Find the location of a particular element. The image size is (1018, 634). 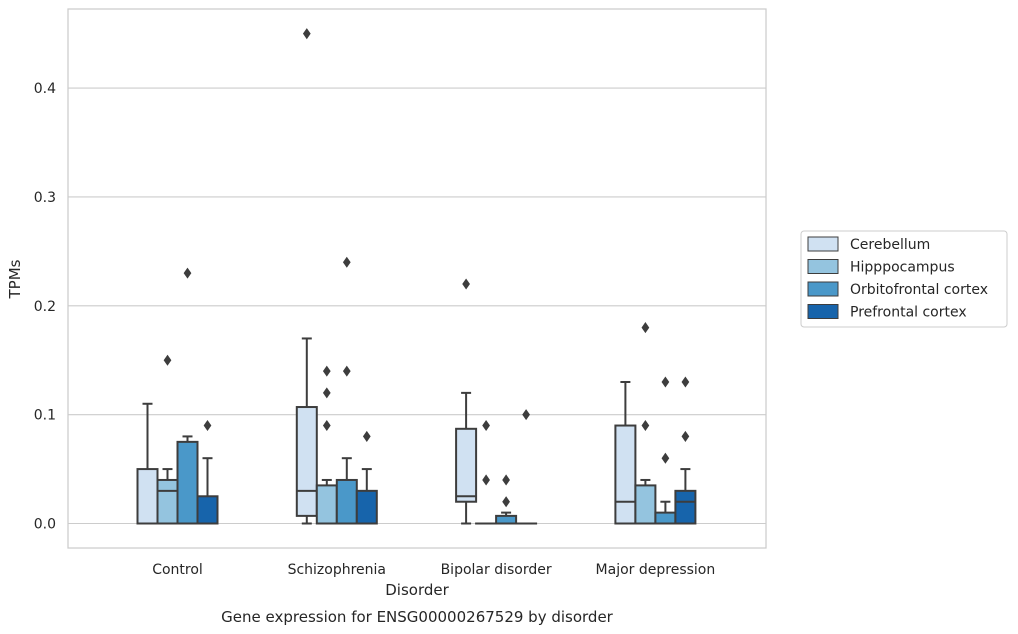

x-tick-label: Major depression is located at coordinates (656, 570).